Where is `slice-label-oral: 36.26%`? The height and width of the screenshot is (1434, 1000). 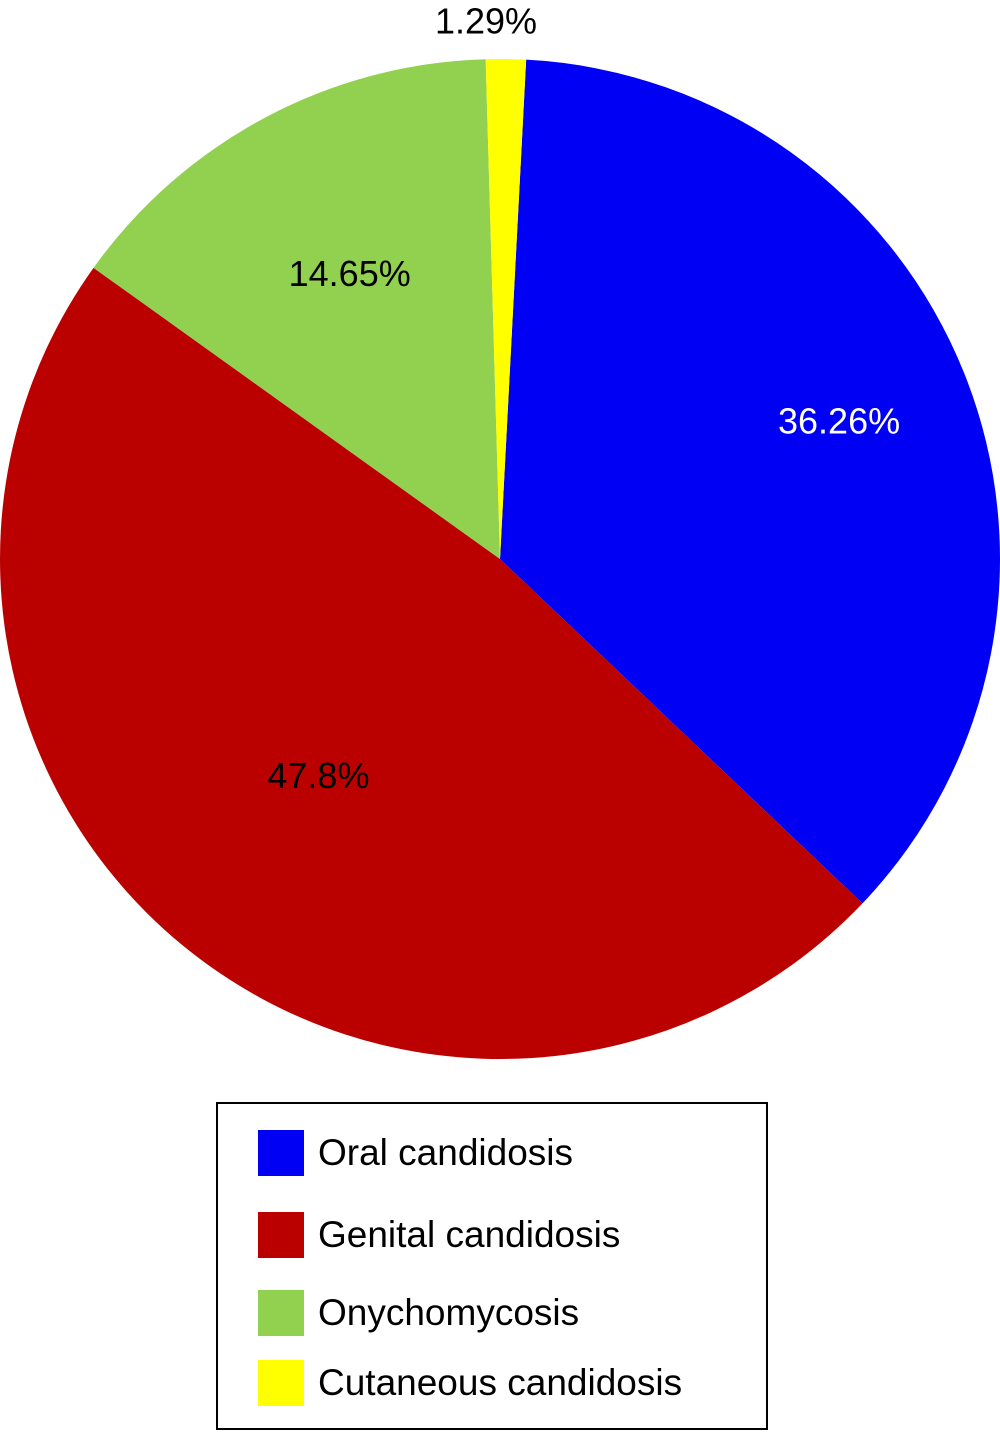
slice-label-oral: 36.26% is located at coordinates (839, 420).